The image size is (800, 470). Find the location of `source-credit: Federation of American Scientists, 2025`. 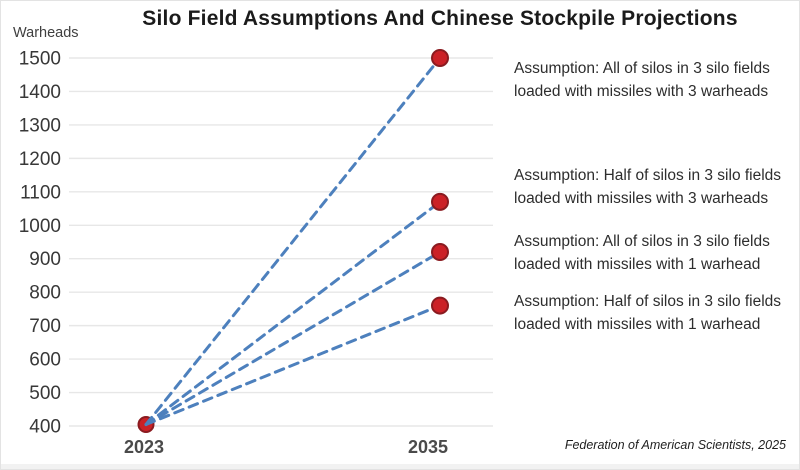

source-credit: Federation of American Scientists, 2025 is located at coordinates (675, 445).